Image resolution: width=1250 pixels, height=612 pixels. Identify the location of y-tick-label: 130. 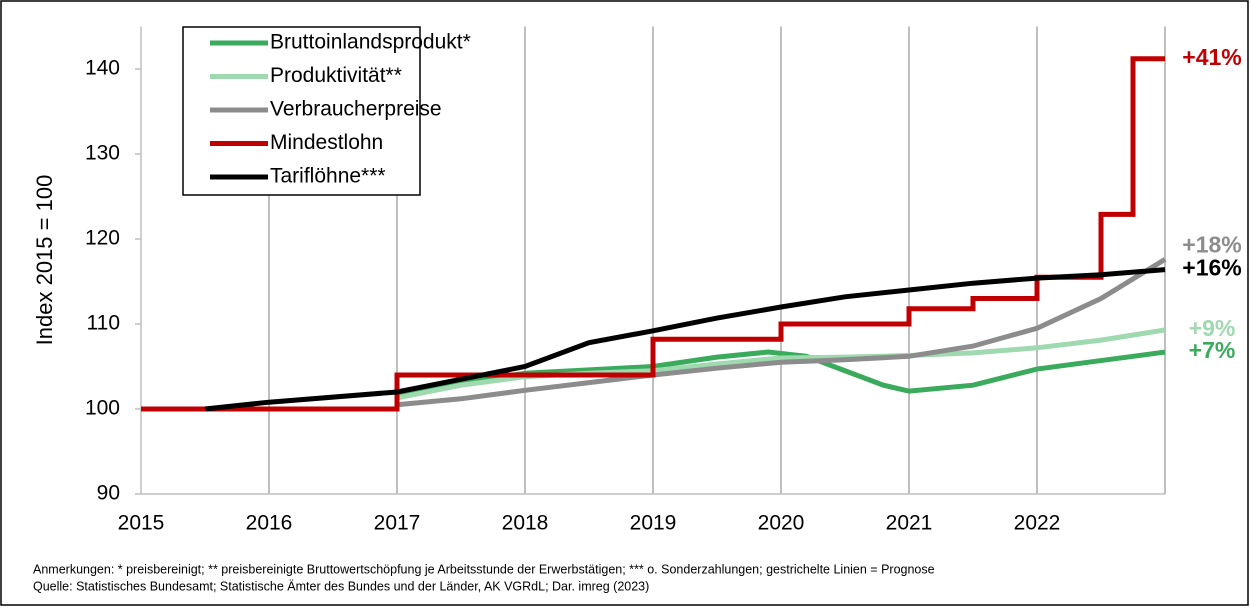
(102, 153).